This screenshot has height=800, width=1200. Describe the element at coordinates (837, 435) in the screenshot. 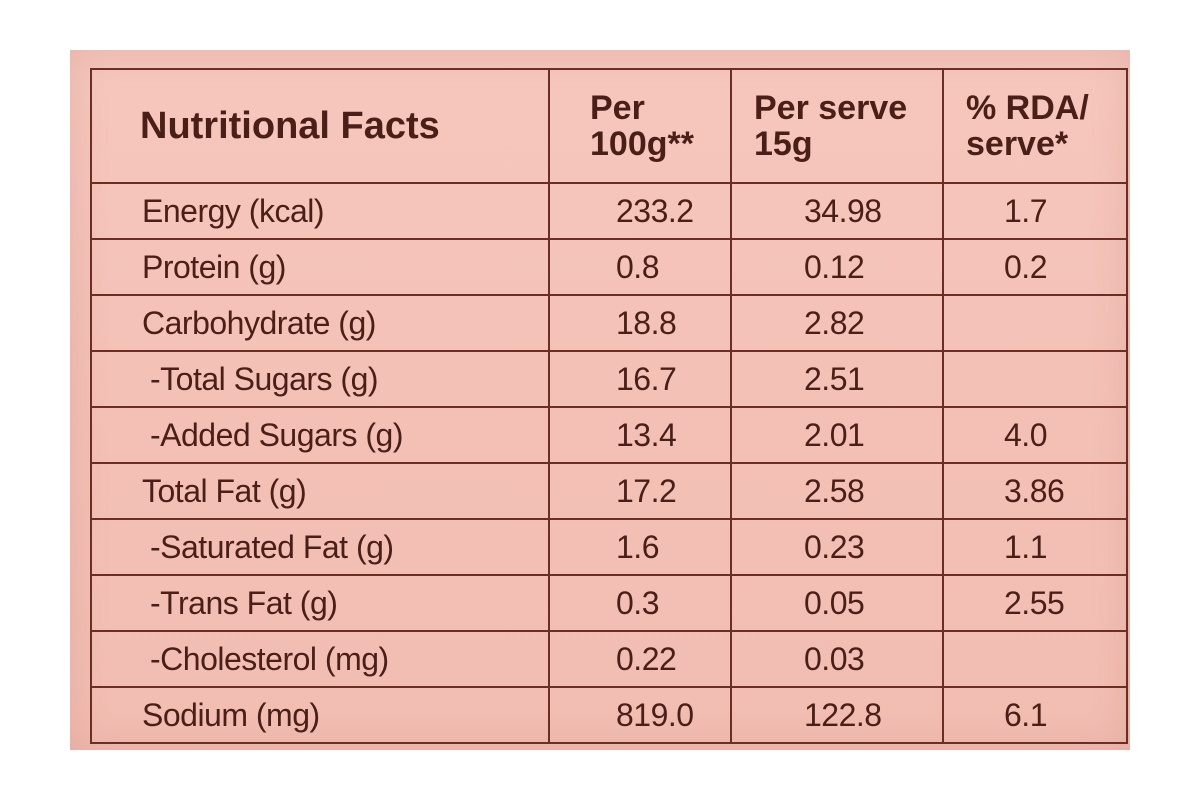

I see `value-per-serve: 2.01` at that location.